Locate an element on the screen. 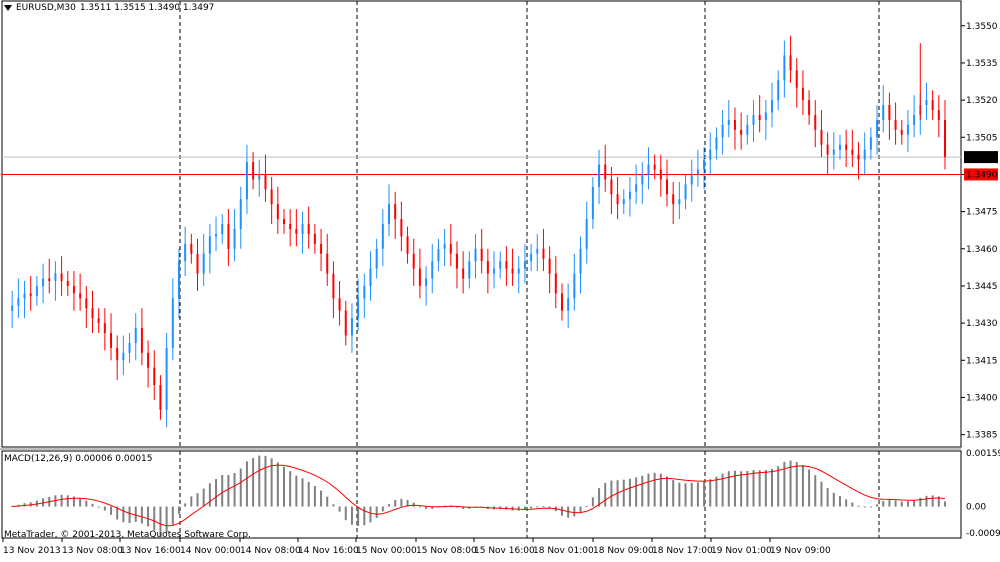  price-tick-label: 1.3535 is located at coordinates (982, 64).